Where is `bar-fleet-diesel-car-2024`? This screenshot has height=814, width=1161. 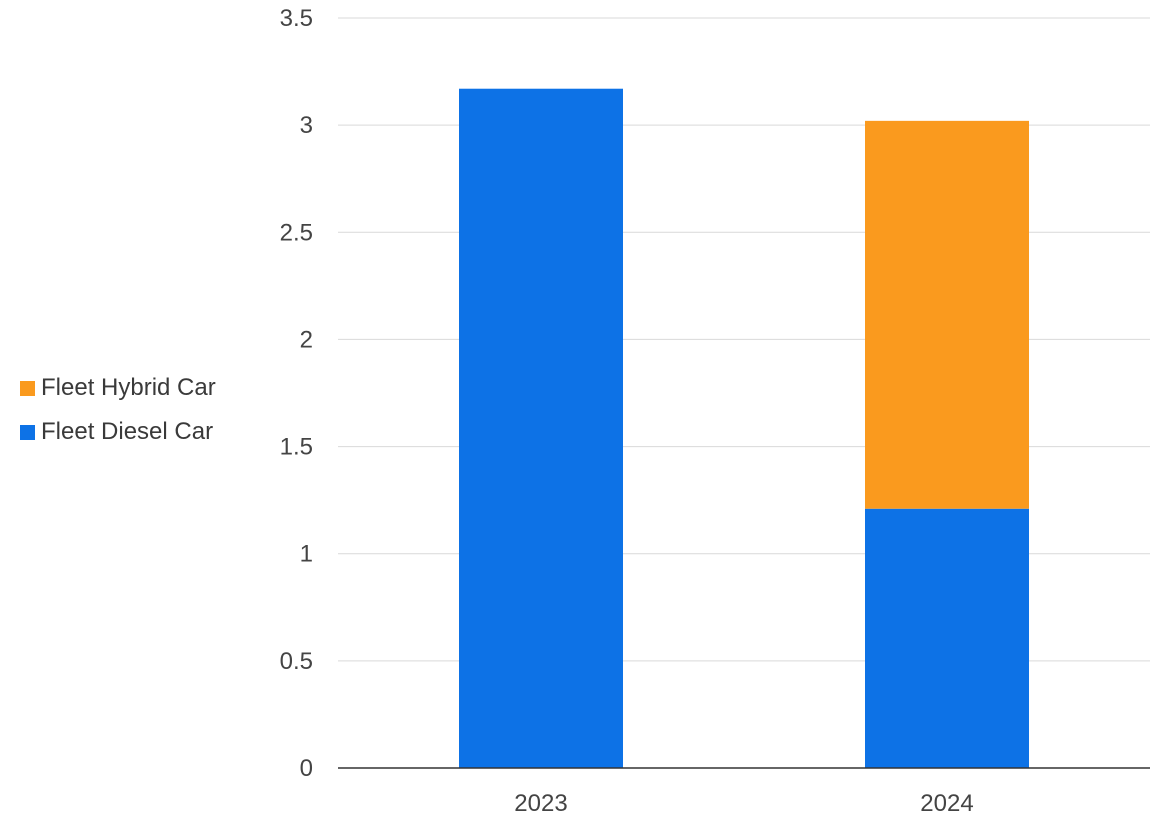
bar-fleet-diesel-car-2024 is located at coordinates (947, 638).